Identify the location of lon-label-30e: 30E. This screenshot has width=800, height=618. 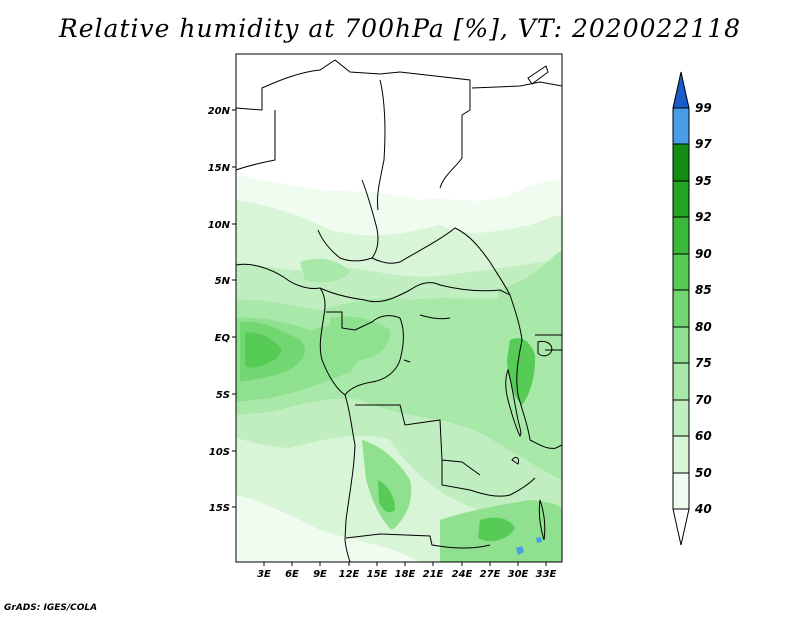
(518, 574).